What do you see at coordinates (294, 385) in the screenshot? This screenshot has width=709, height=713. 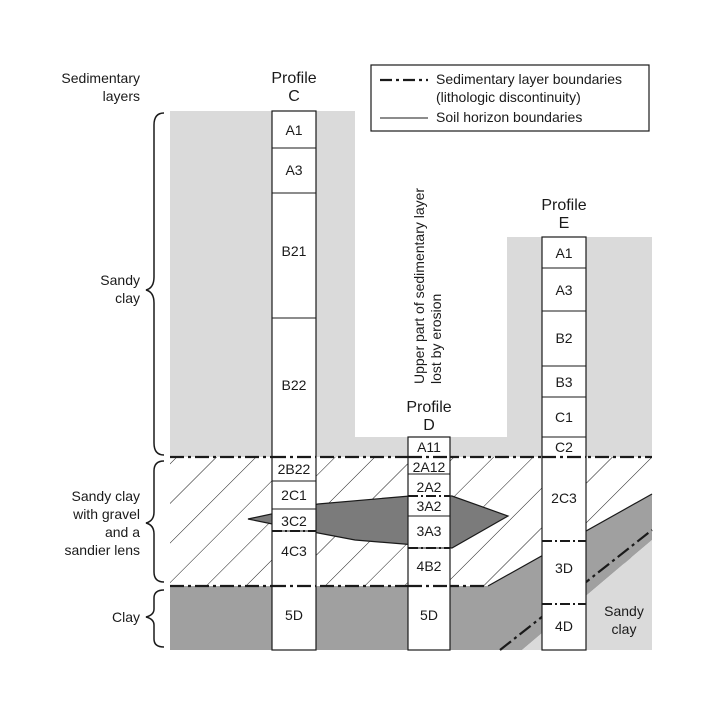 I see `horizon-label: B22` at bounding box center [294, 385].